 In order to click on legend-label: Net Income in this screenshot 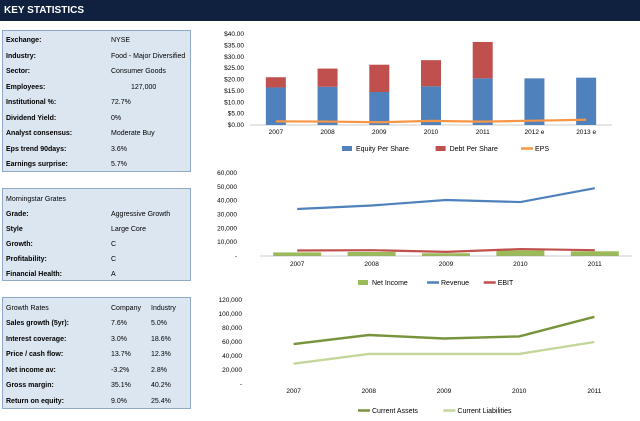, I will do `click(390, 283)`.